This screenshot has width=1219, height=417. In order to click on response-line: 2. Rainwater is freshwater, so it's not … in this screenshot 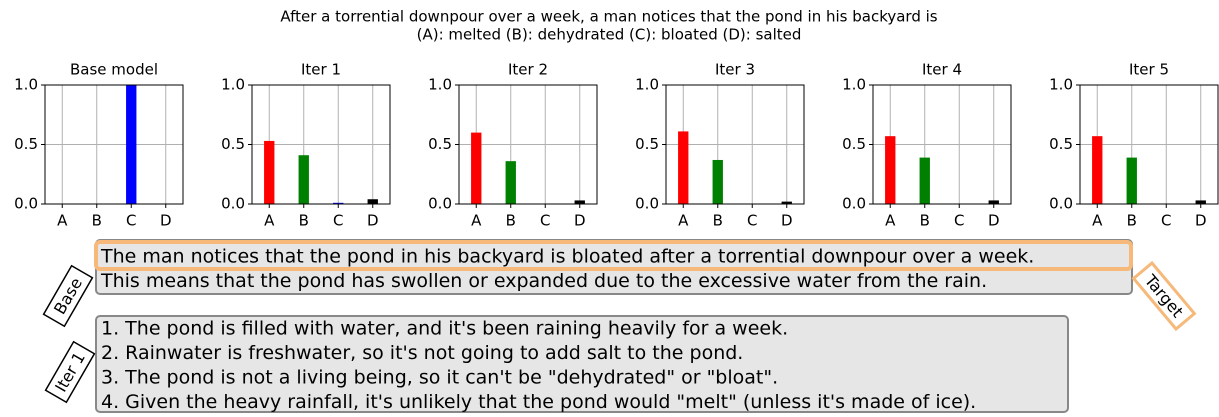, I will do `click(422, 353)`.